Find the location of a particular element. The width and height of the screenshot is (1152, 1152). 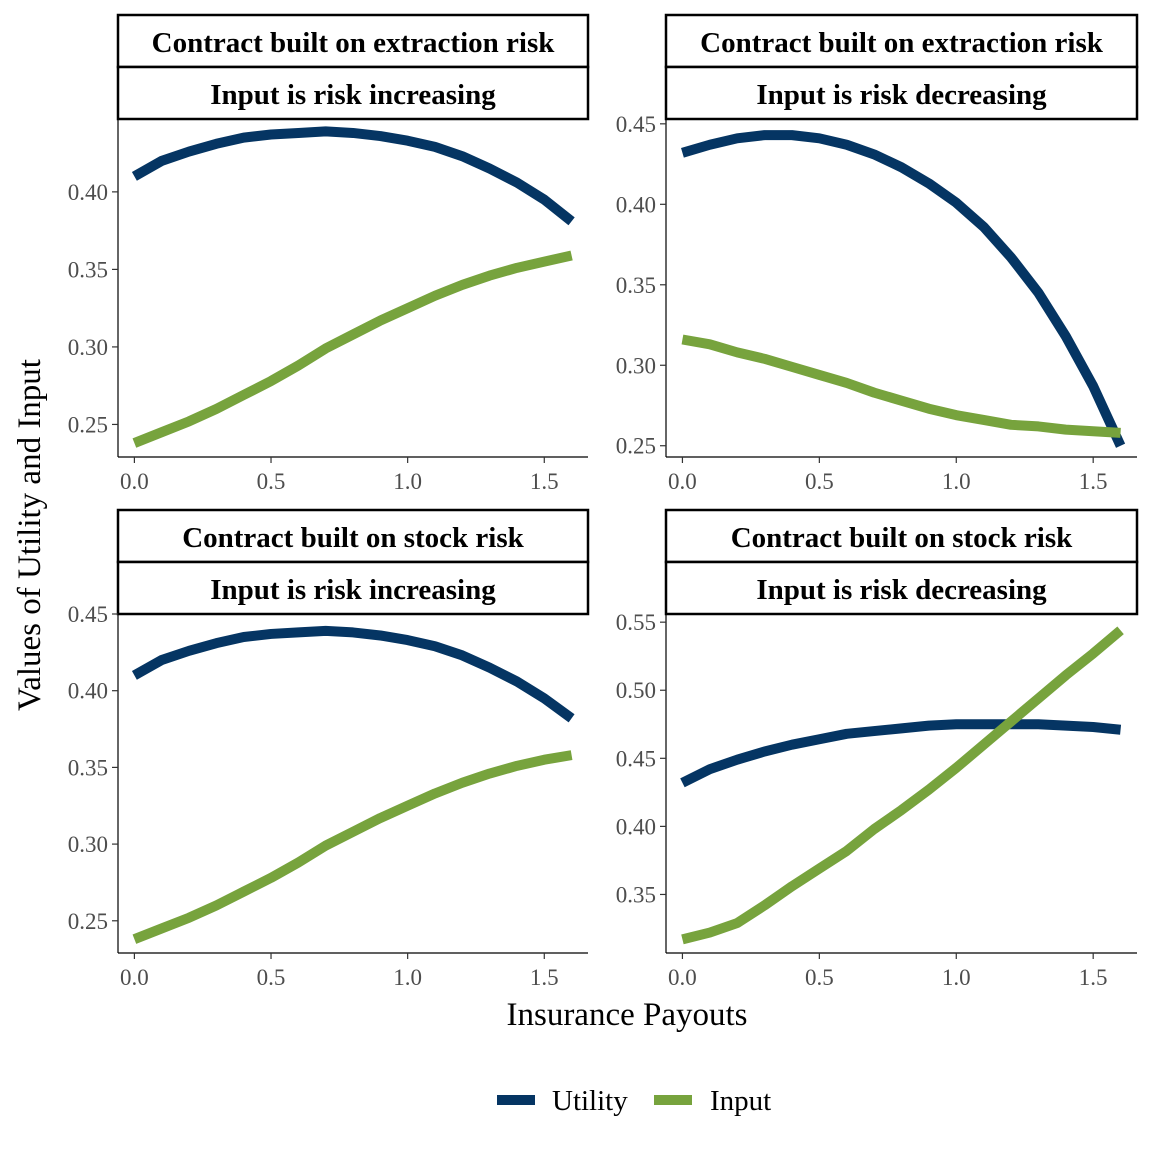

y-tick-label: 0.55 is located at coordinates (636, 622).